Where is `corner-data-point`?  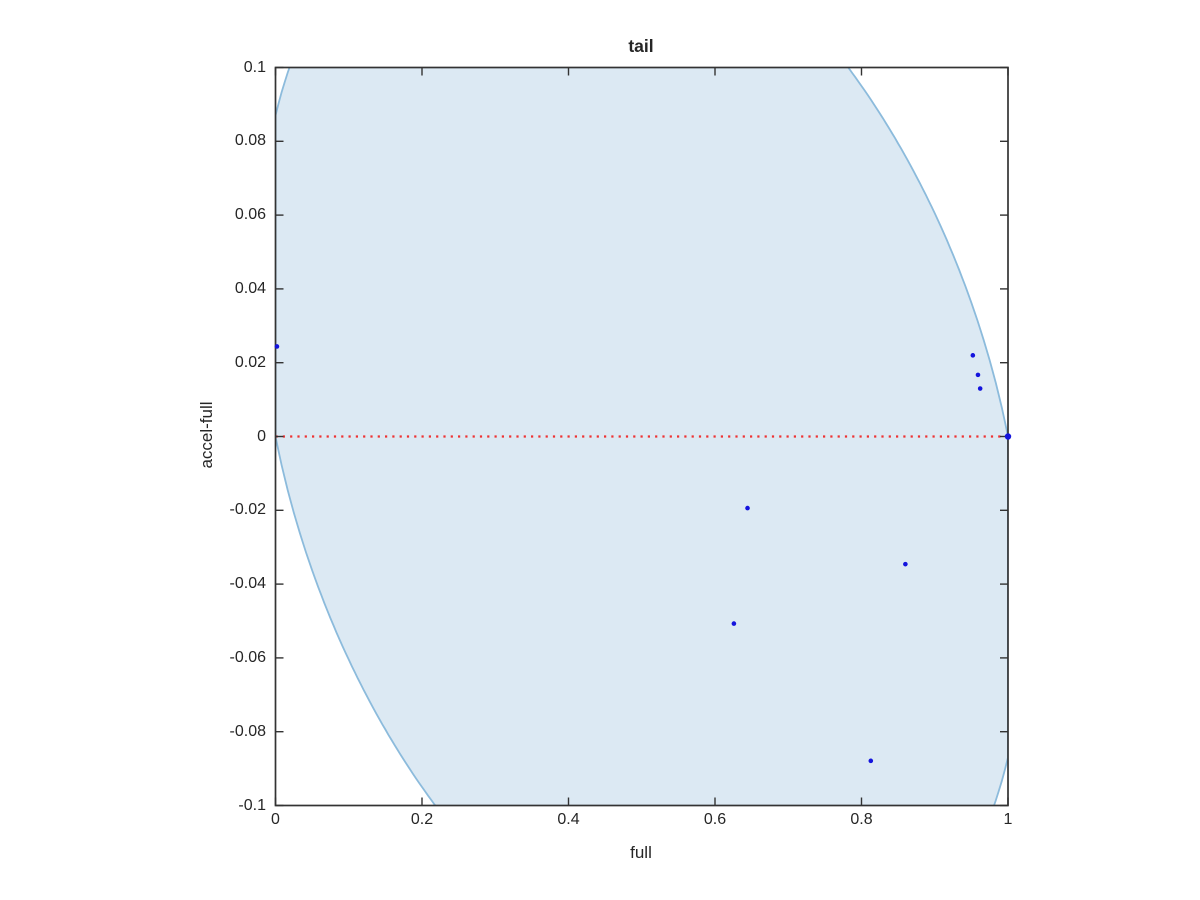
corner-data-point is located at coordinates (1008, 436).